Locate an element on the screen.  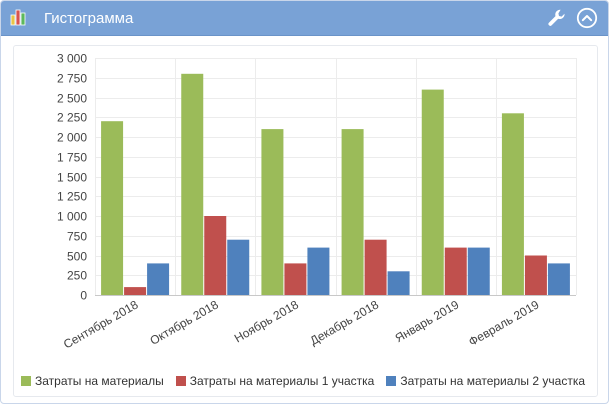
legend-label: Затраты на материалы 1 участка is located at coordinates (282, 381).